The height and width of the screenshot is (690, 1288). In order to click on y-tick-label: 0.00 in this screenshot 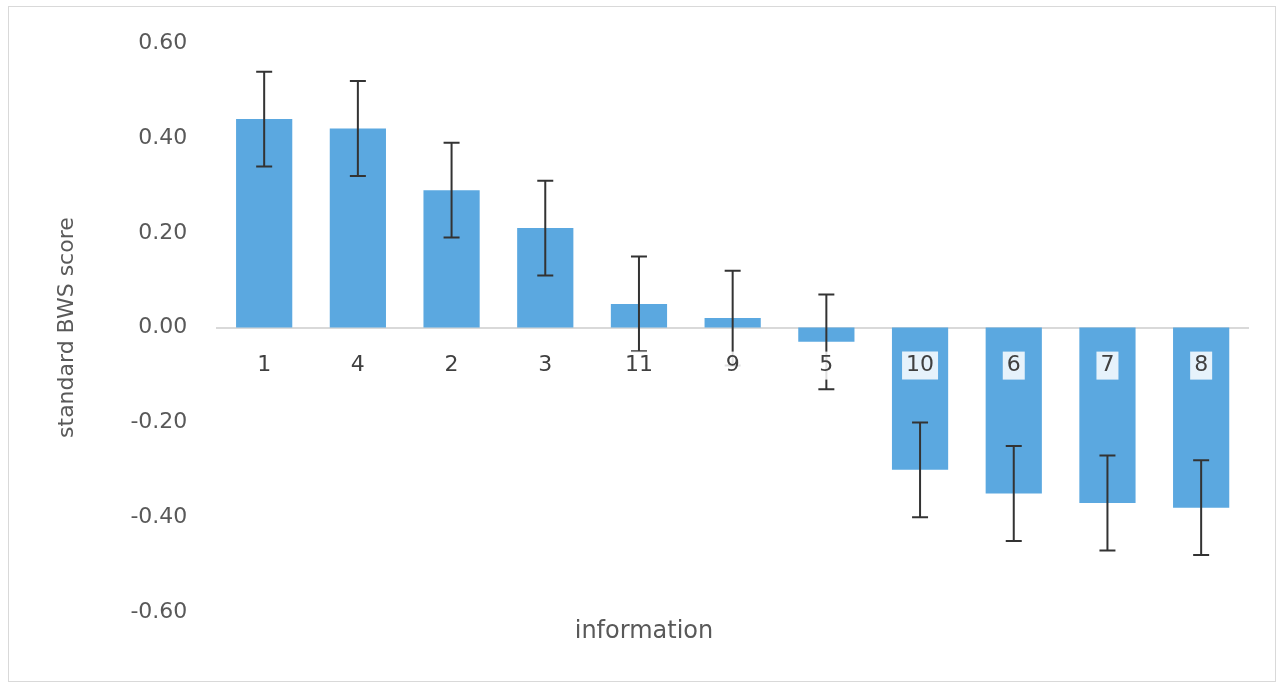, I will do `click(163, 326)`.